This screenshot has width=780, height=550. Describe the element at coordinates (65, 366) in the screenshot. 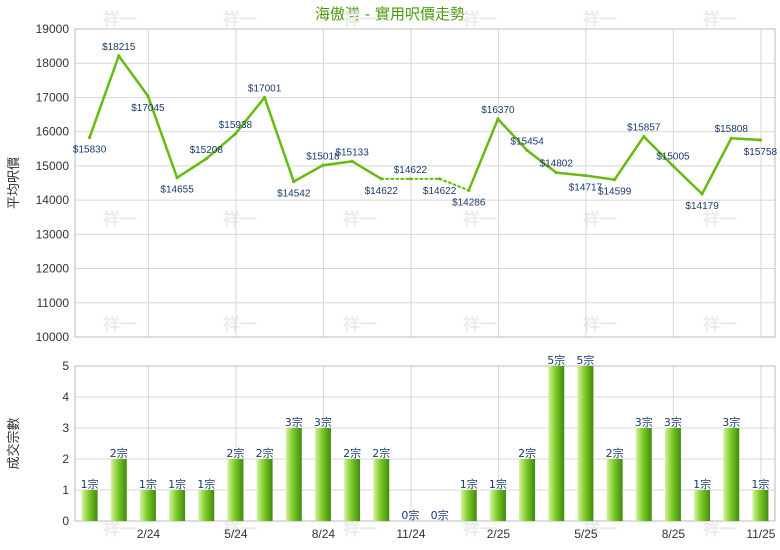

I see `y-tick-label: 5` at that location.